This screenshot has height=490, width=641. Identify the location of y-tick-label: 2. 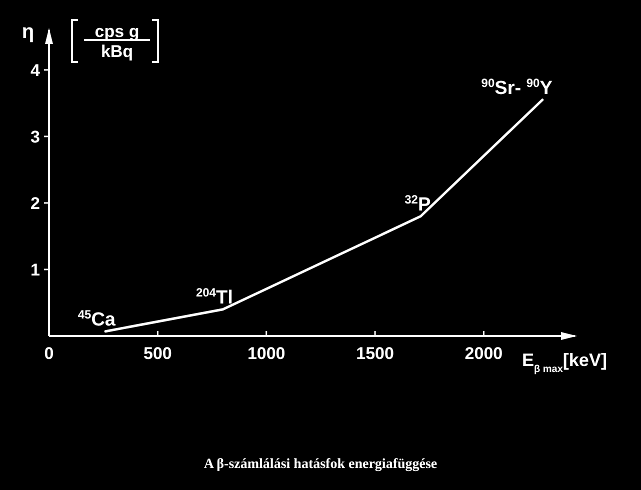
(35, 203).